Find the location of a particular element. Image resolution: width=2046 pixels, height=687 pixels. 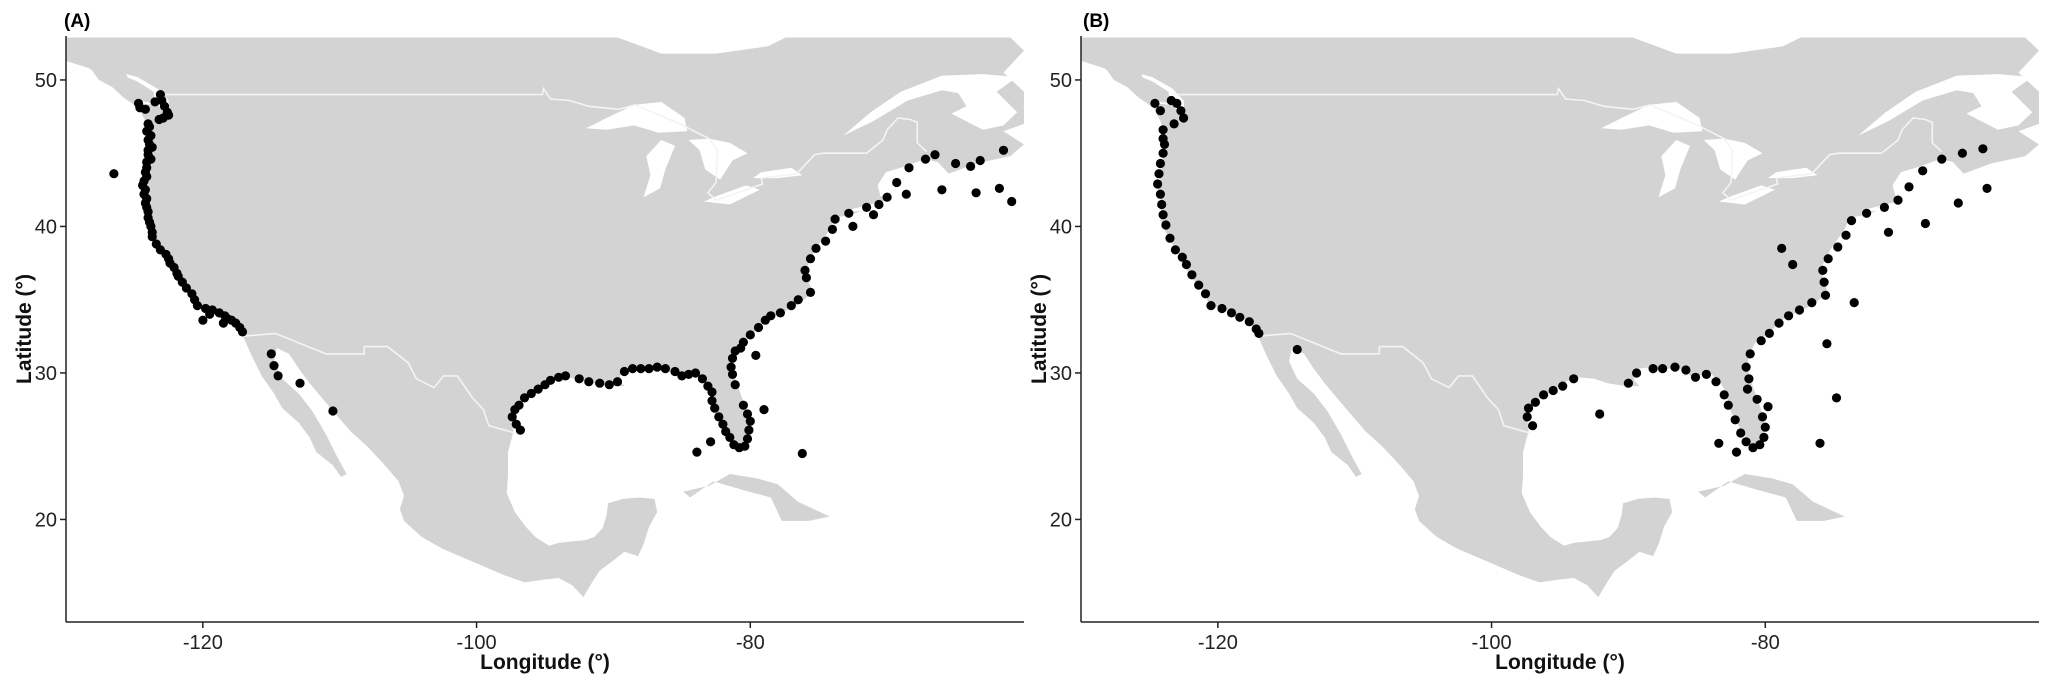

hudson-bay-a is located at coordinates (701, 45).